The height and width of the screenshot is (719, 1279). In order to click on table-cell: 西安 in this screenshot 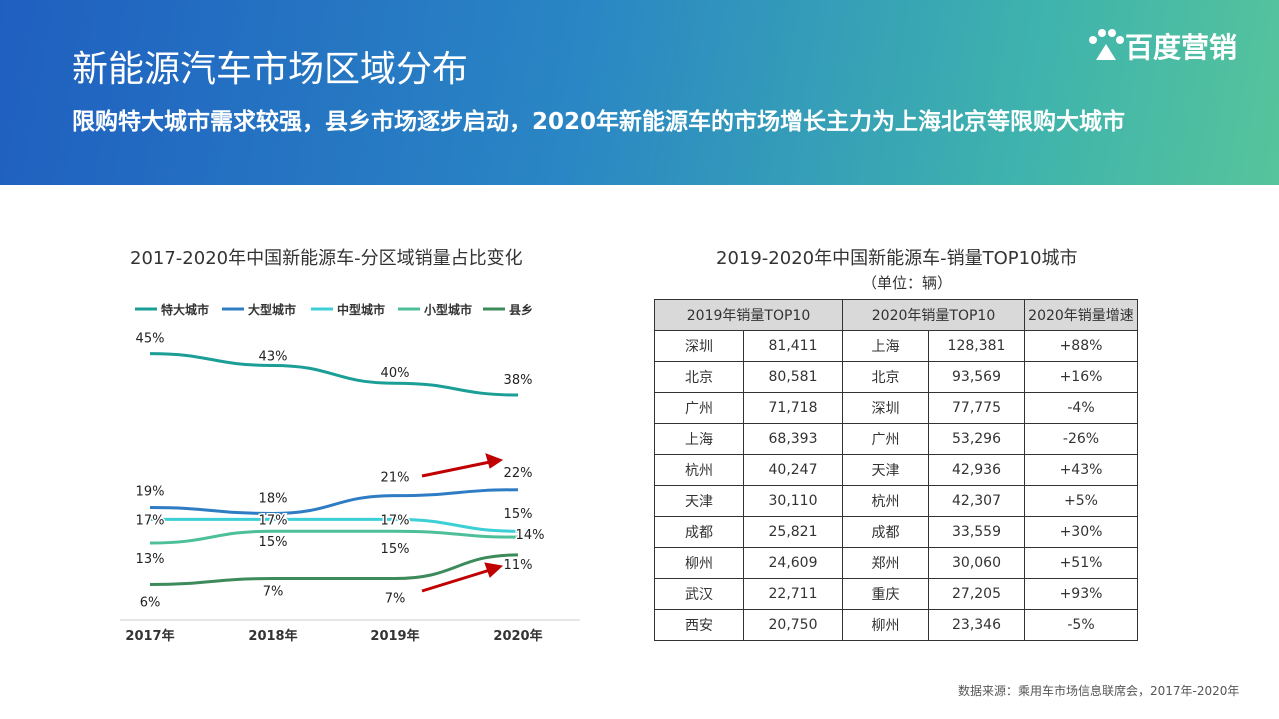, I will do `click(699, 625)`.